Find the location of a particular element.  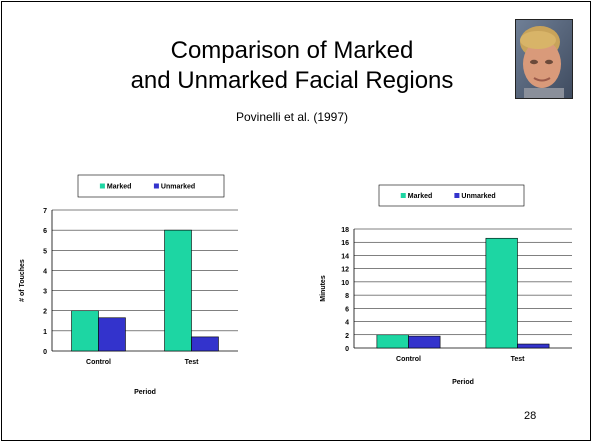

y-tick-label: 18 is located at coordinates (345, 230).